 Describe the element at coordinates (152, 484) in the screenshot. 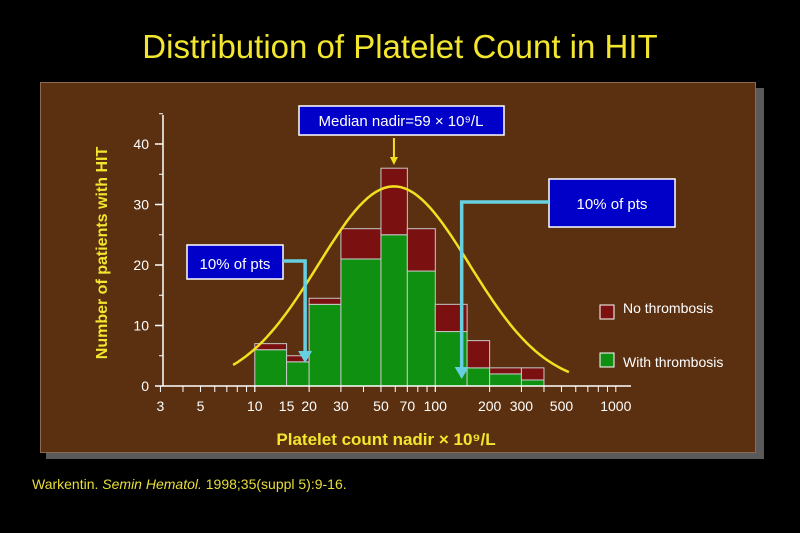

I see `citation-journal: Semin Hematol.` at that location.